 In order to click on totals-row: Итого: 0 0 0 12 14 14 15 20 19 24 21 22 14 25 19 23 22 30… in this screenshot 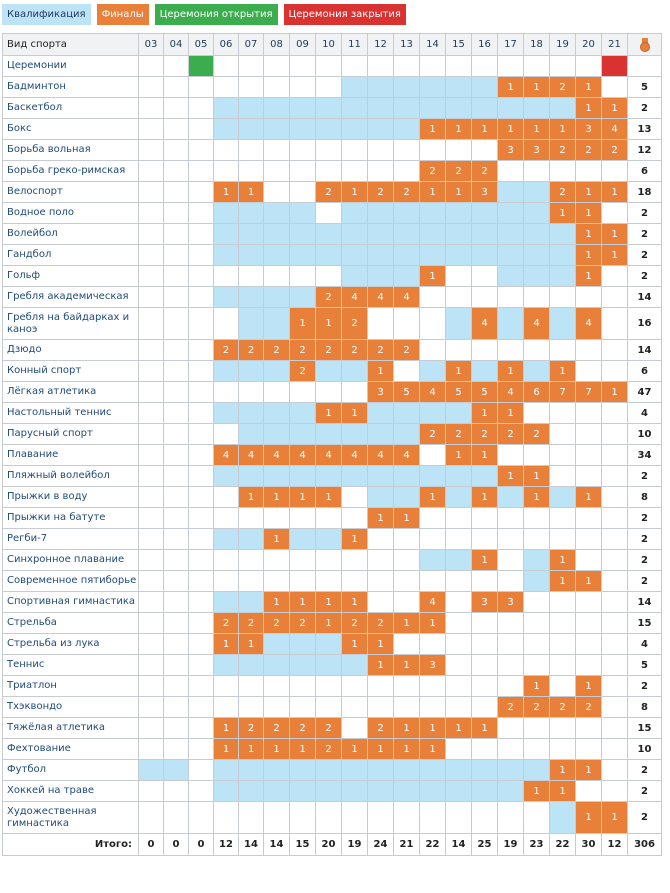, I will do `click(332, 844)`.